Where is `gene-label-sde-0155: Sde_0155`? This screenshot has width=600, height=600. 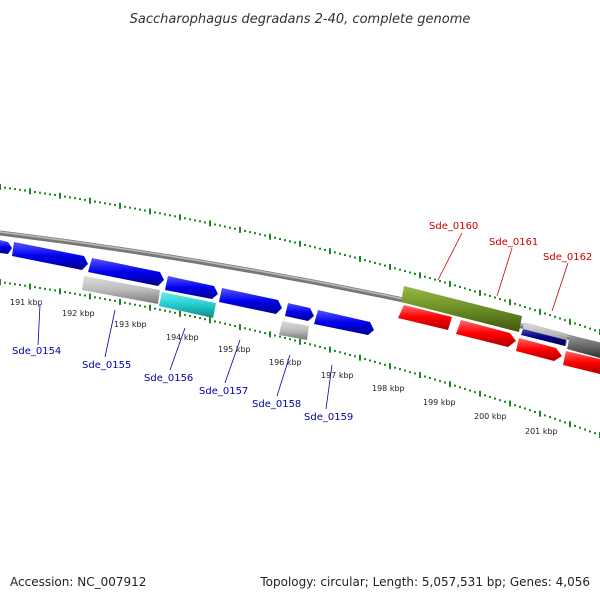
gene-label-sde-0155: Sde_0155 is located at coordinates (106, 365).